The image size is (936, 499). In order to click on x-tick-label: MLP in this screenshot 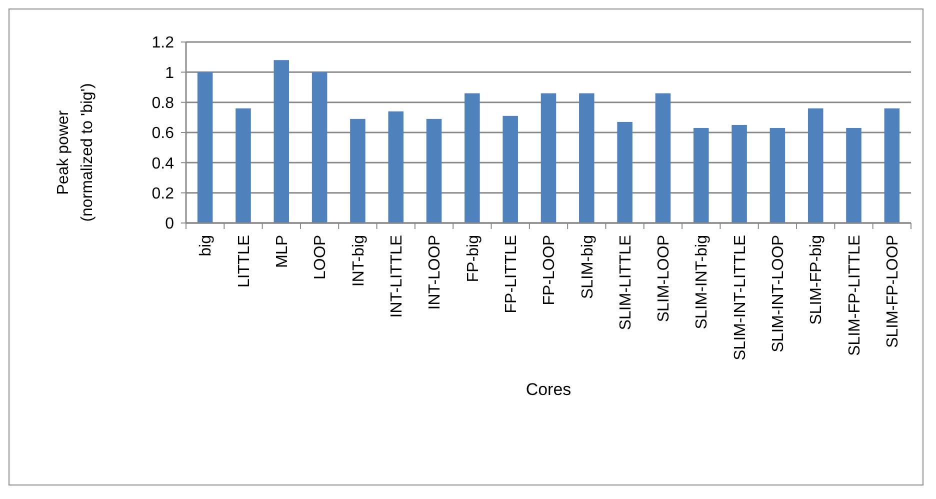, I will do `click(282, 251)`.